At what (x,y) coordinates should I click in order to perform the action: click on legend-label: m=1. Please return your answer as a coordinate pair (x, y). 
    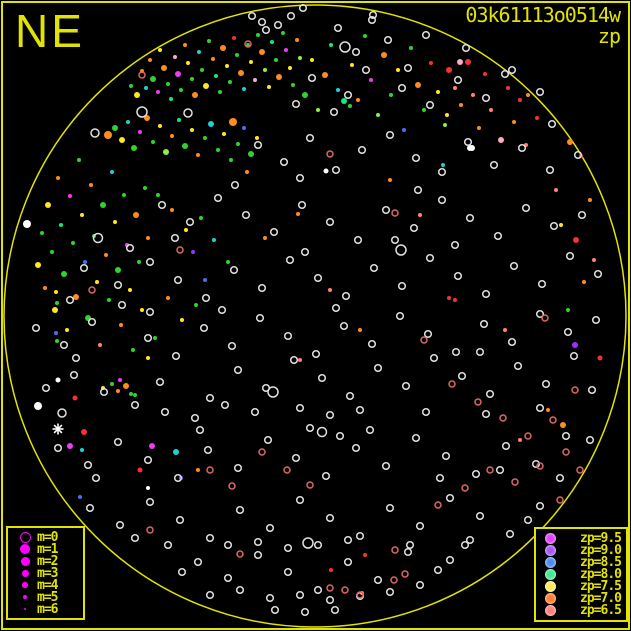
    Looking at the image, I should click on (48, 549).